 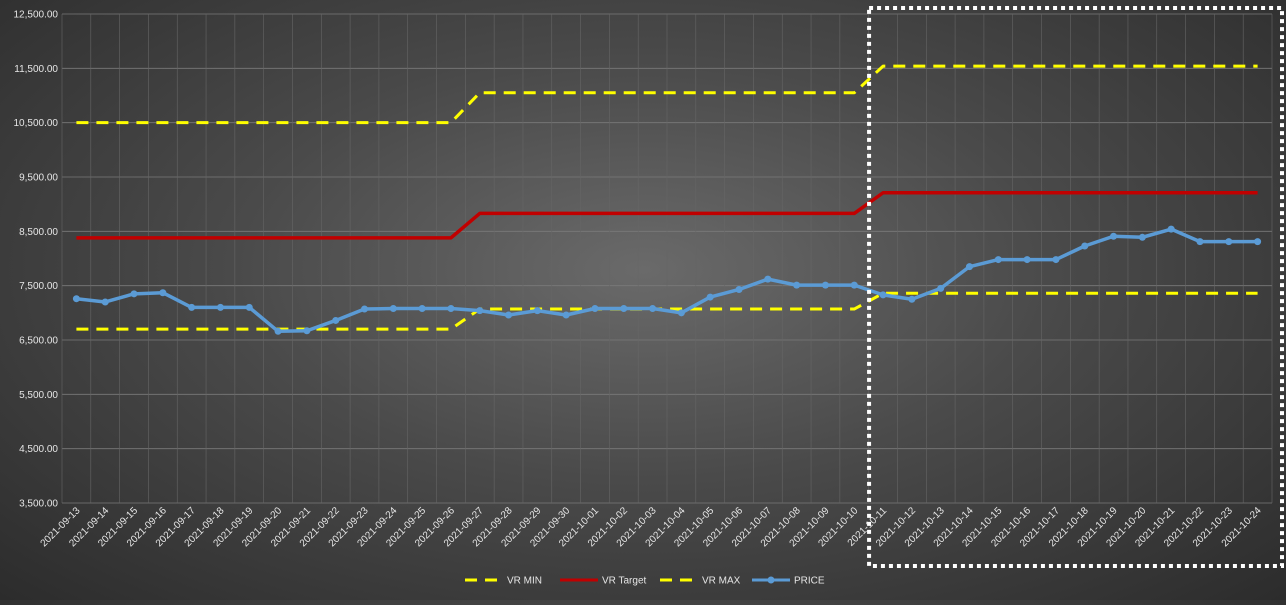 What do you see at coordinates (38, 178) in the screenshot?
I see `y-tick-label: 9,500.00` at bounding box center [38, 178].